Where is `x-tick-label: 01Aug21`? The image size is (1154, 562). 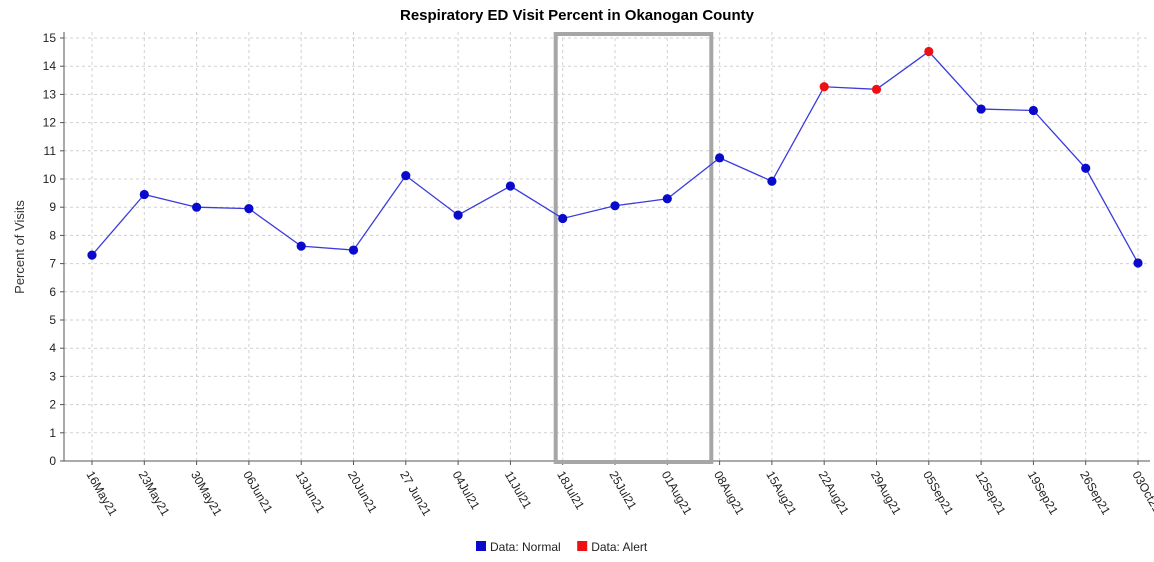 x-tick-label: 01Aug21 is located at coordinates (677, 493).